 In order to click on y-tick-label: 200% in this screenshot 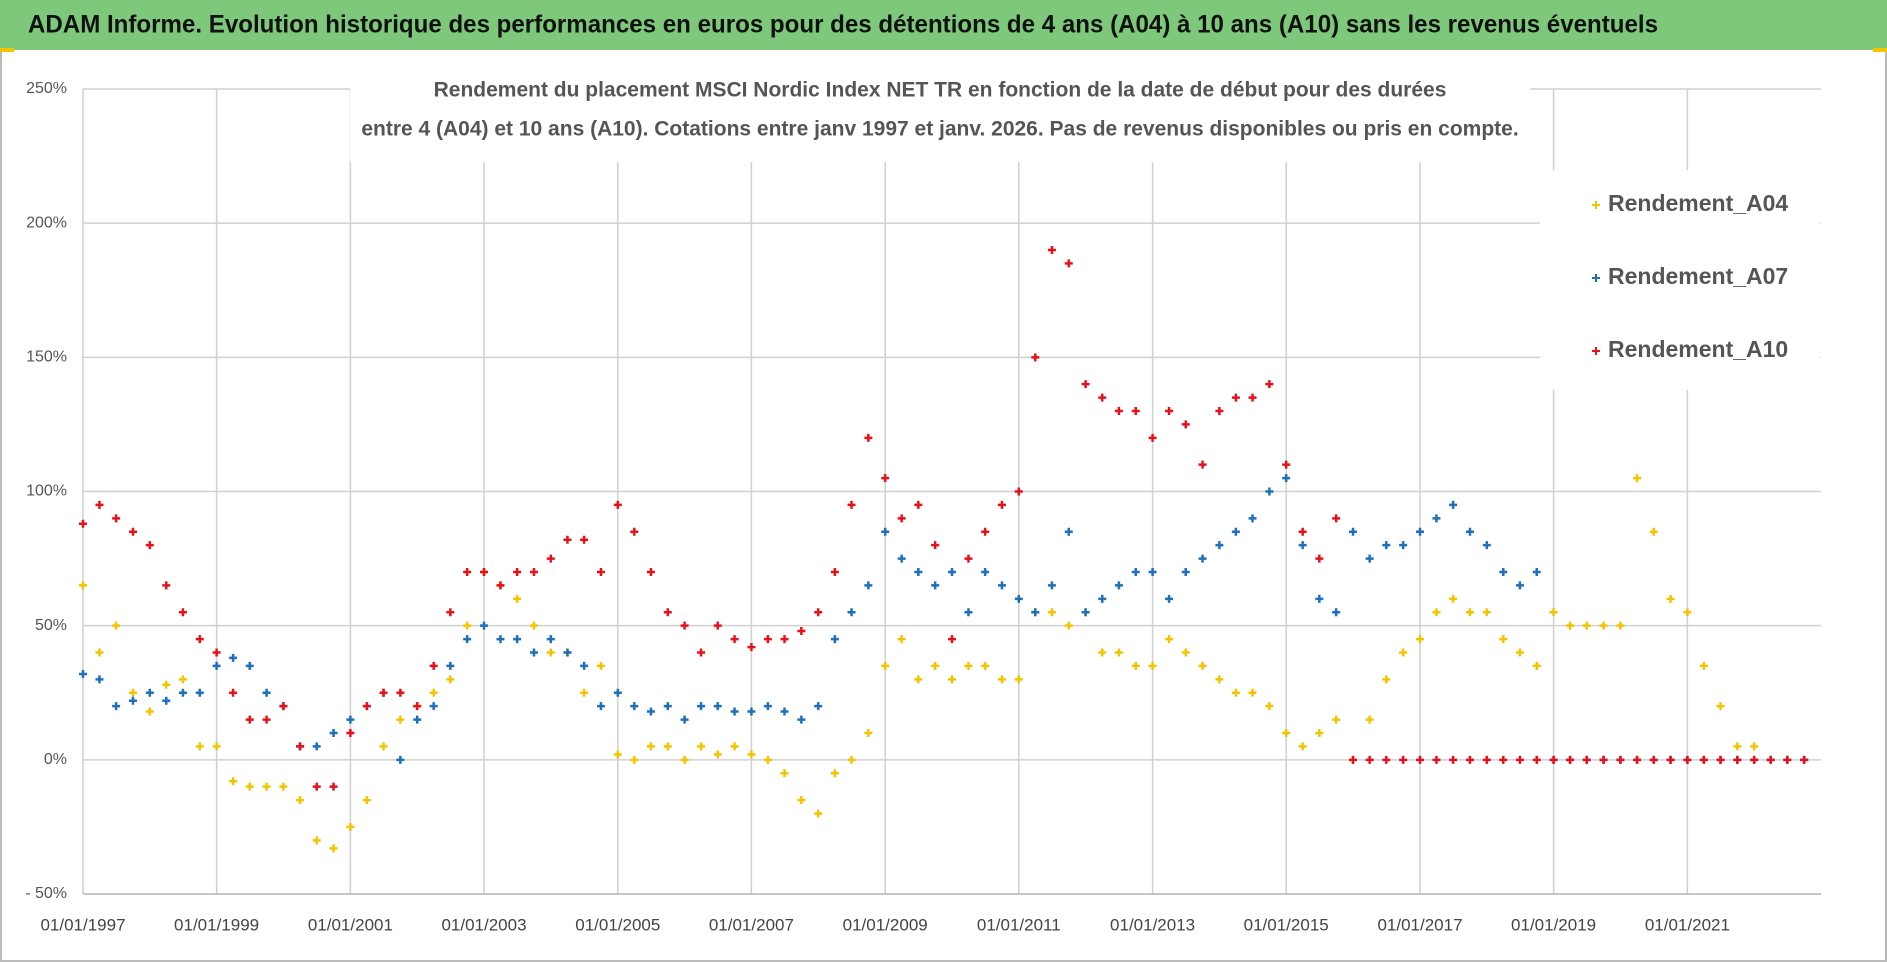, I will do `click(46, 222)`.